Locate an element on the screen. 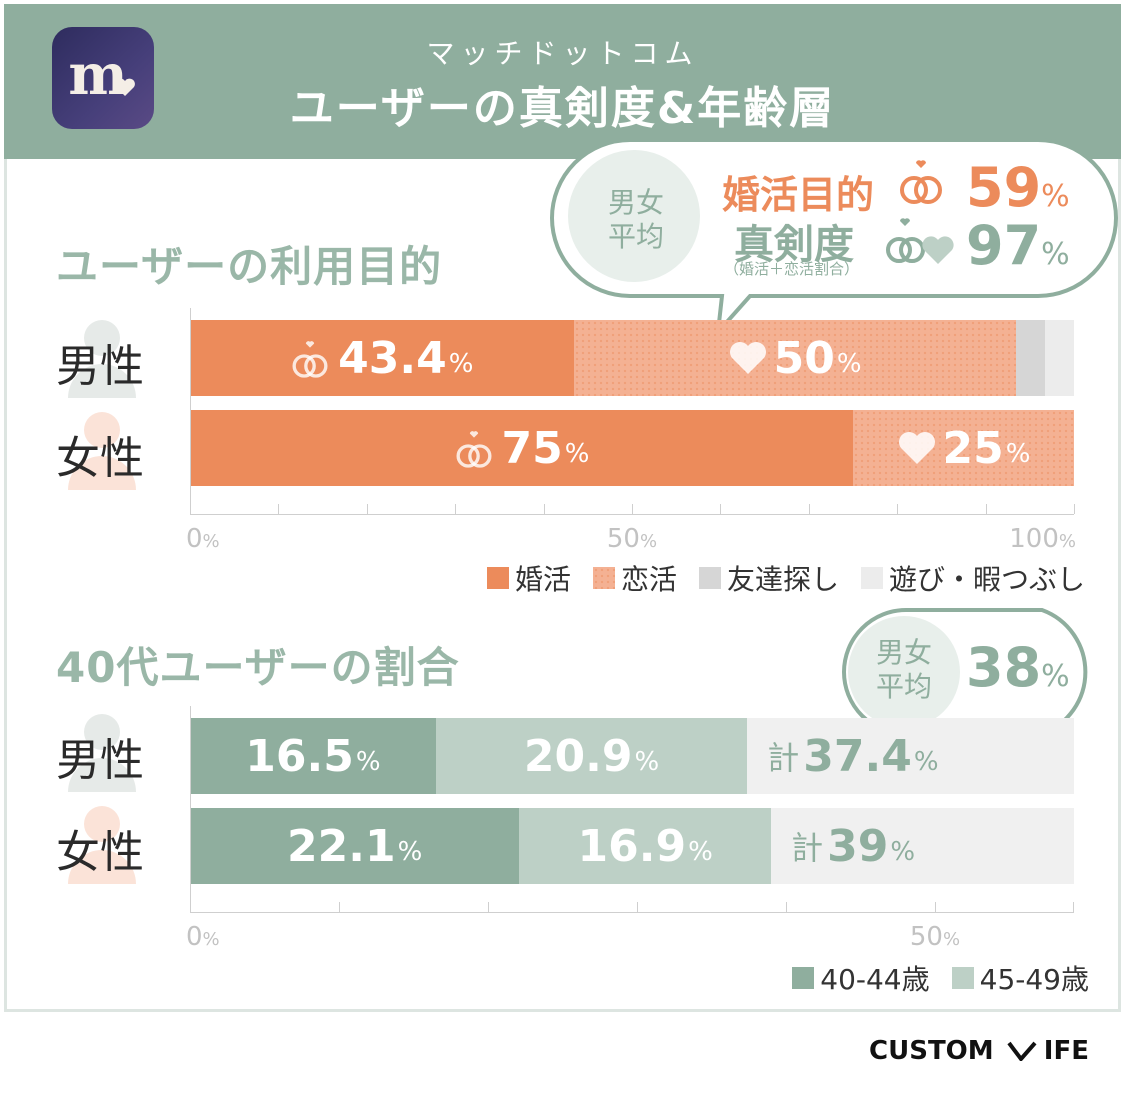 The height and width of the screenshot is (1094, 1125). bar-track: 75% 25% is located at coordinates (632, 448).